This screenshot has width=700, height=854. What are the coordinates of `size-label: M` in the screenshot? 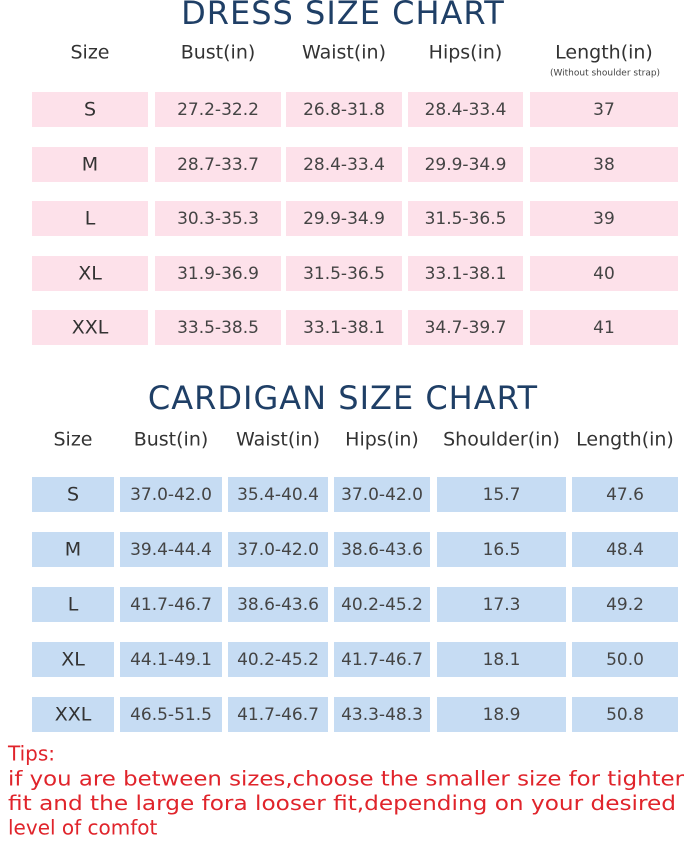 It's located at (90, 165).